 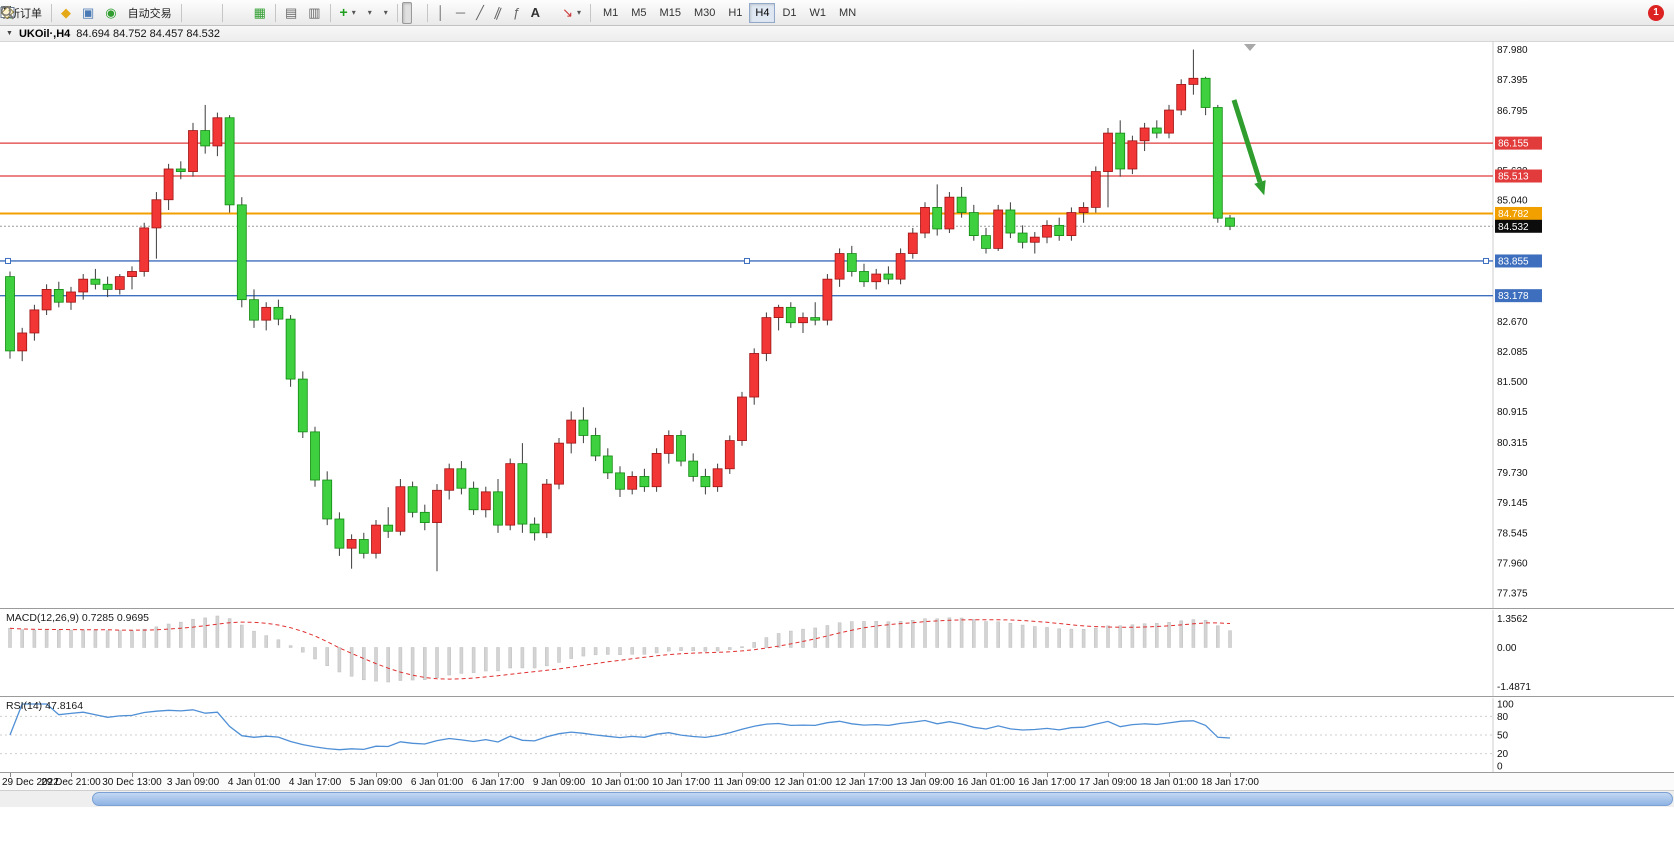 I want to click on templates-button: ▾, so click(x=196, y=13).